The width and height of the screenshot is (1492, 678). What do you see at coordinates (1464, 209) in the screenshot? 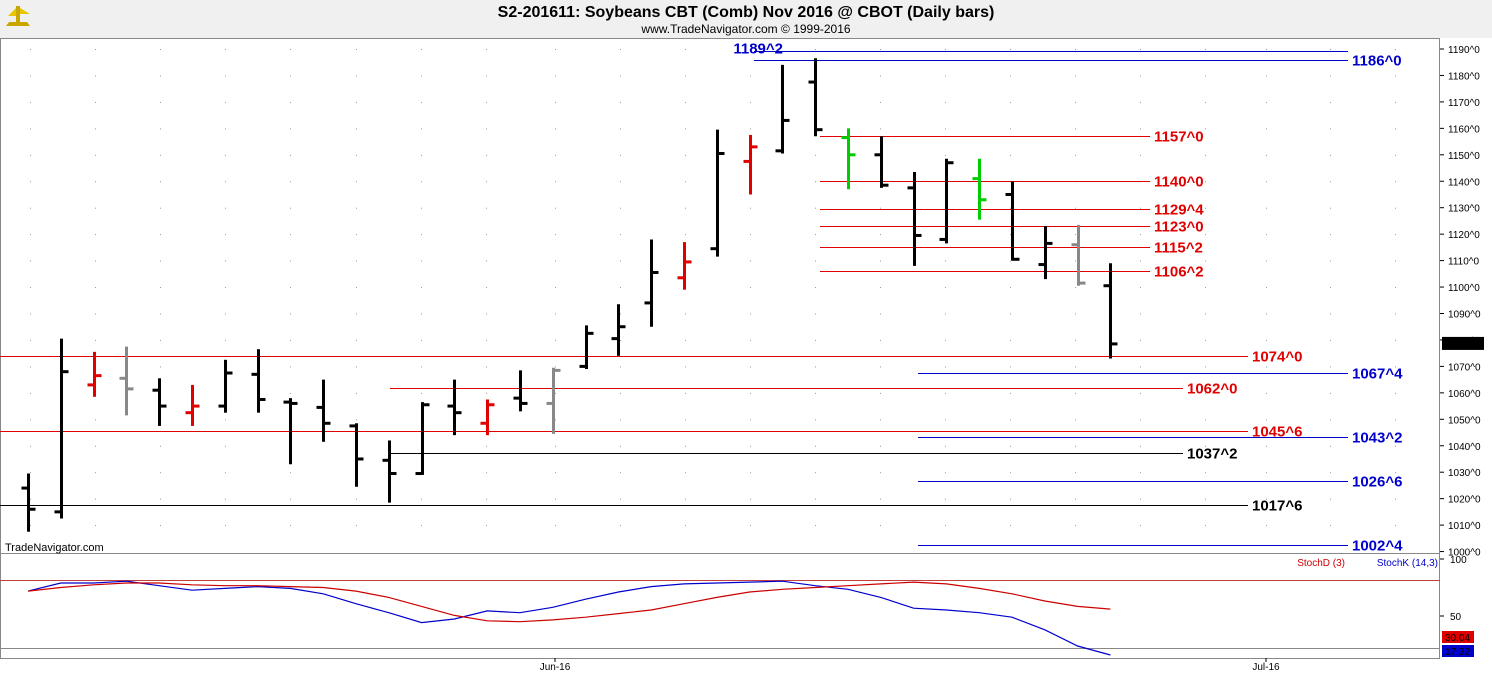
I see `price-tick-label: 1130^0` at bounding box center [1464, 209].